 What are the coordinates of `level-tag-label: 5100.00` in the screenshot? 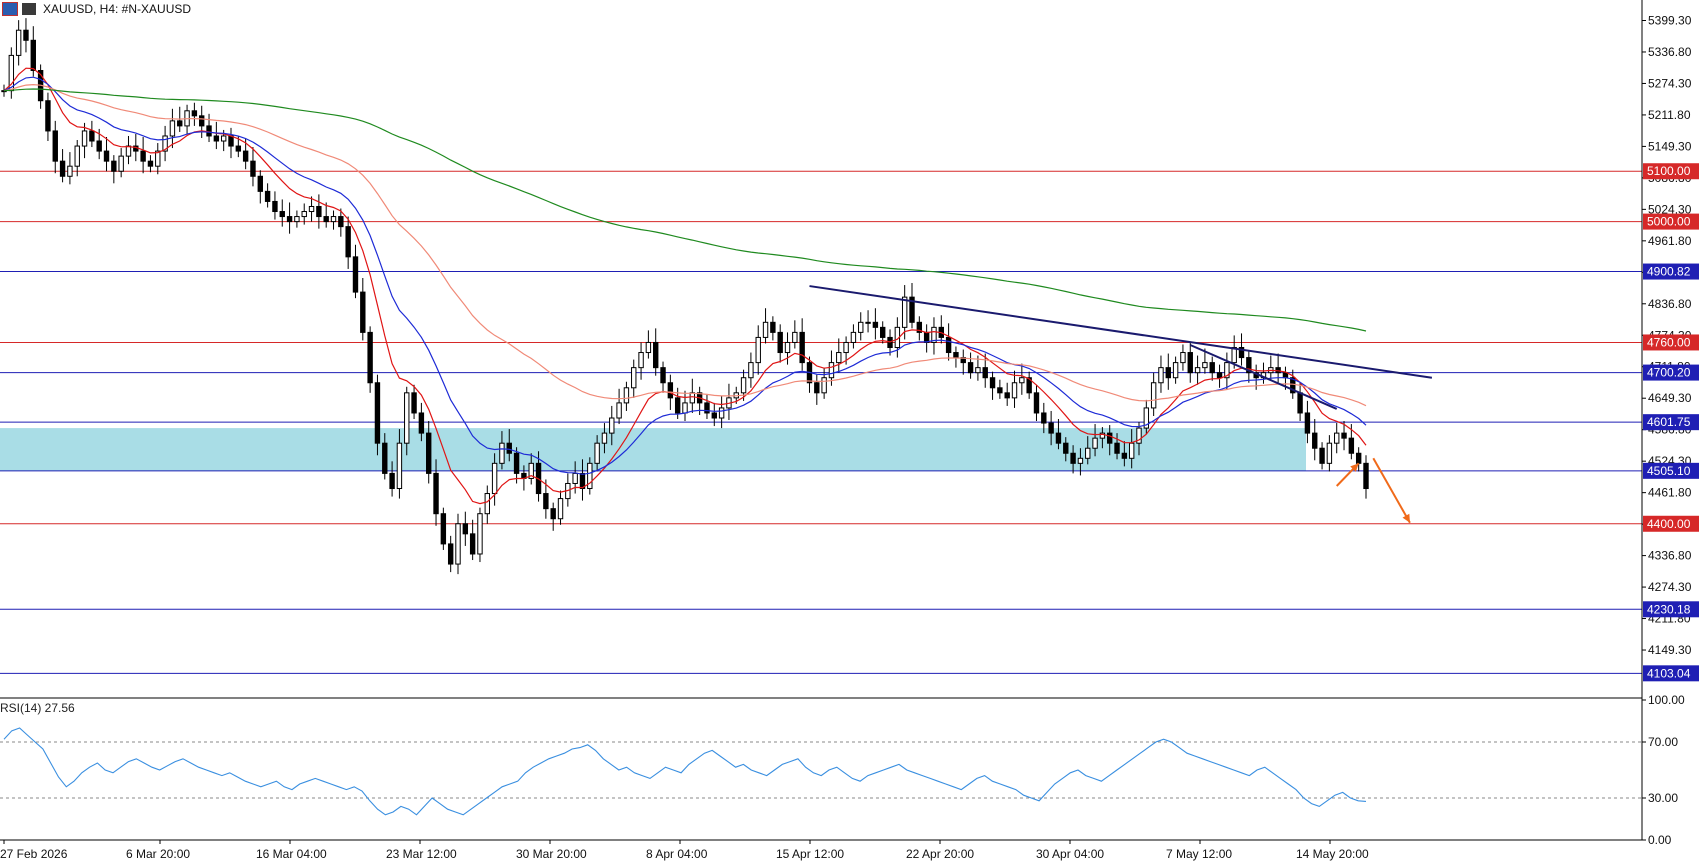 It's located at (1669, 171).